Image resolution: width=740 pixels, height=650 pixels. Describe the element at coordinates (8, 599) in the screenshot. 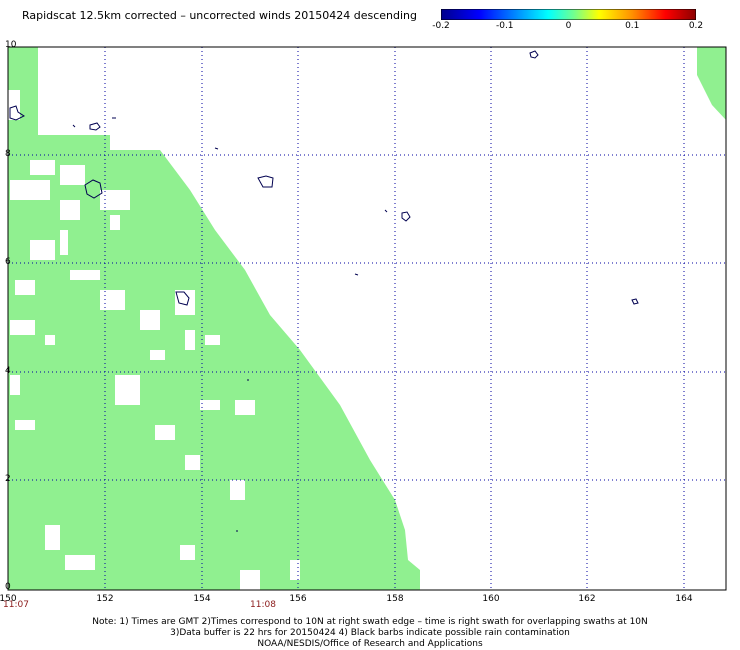

I see `x-tick-label: 150` at that location.